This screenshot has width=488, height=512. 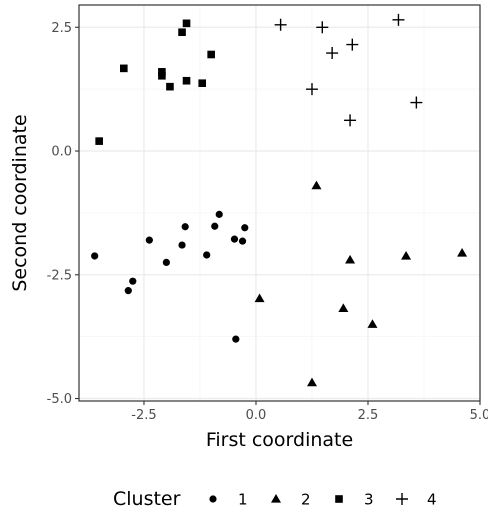 I want to click on legend-key-square, so click(x=339, y=499).